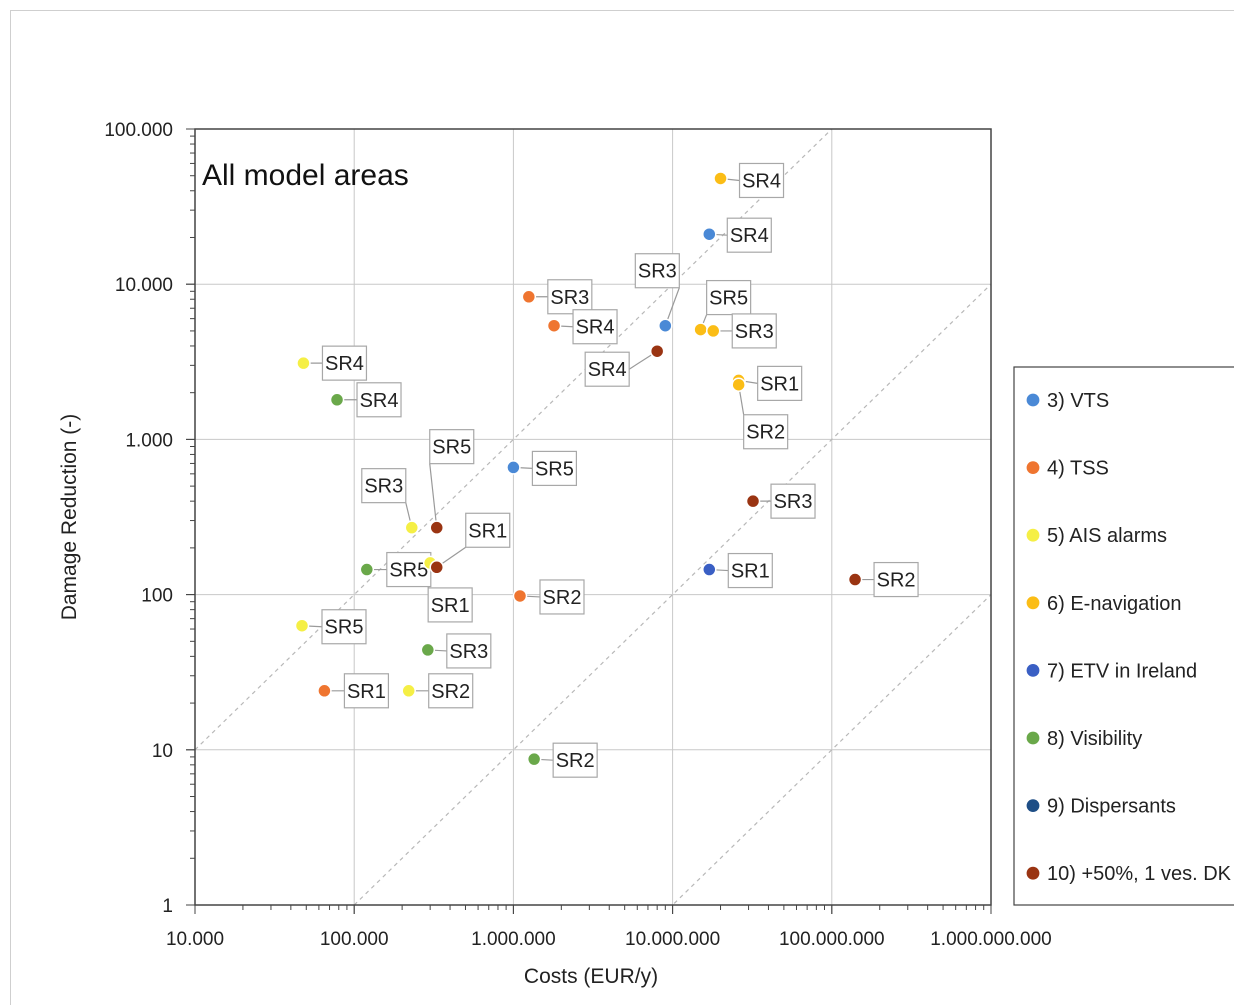 This screenshot has width=1234, height=1005. What do you see at coordinates (1114, 604) in the screenshot?
I see `legend-entry: 6) E-navigation` at bounding box center [1114, 604].